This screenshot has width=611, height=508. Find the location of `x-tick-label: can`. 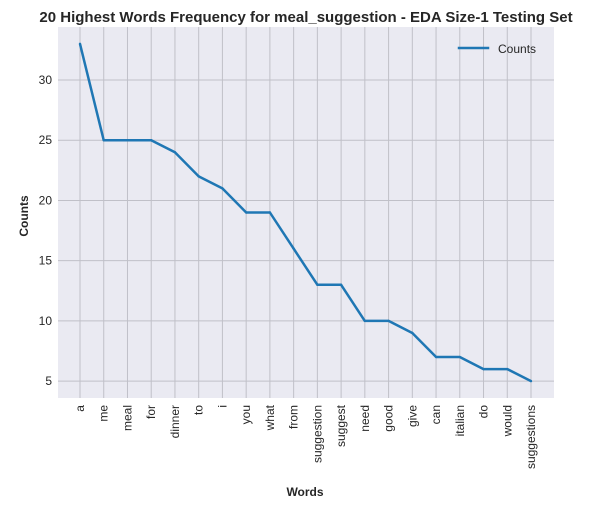

x-tick-label: can is located at coordinates (436, 414).